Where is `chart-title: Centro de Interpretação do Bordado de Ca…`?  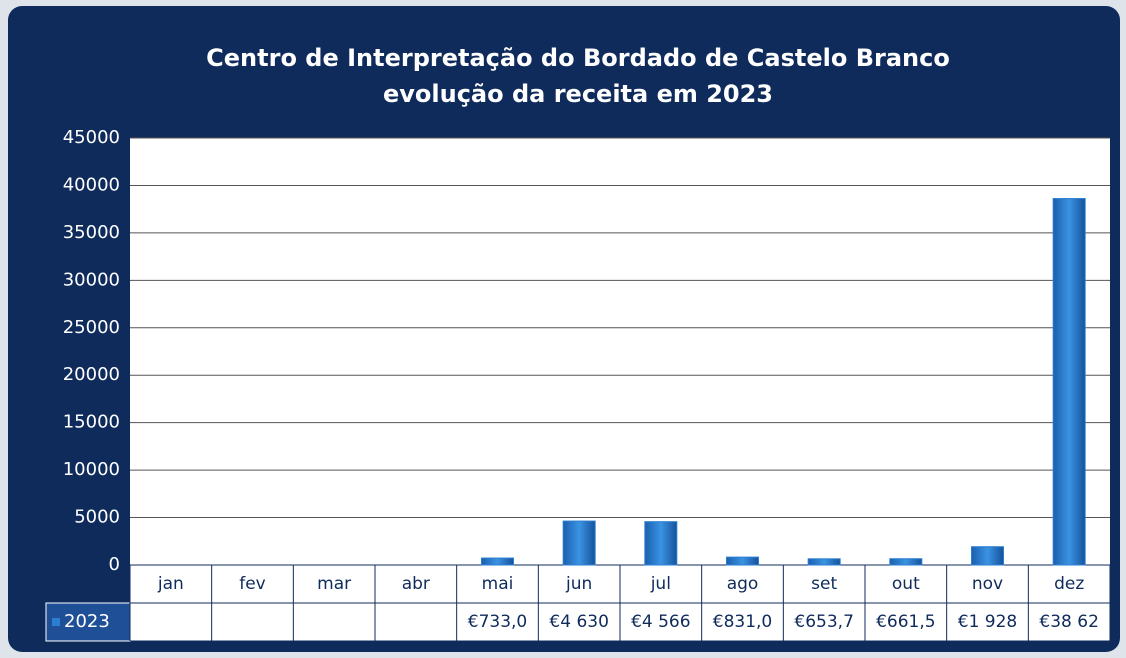
chart-title: Centro de Interpretação do Bordado de Ca… is located at coordinates (578, 76).